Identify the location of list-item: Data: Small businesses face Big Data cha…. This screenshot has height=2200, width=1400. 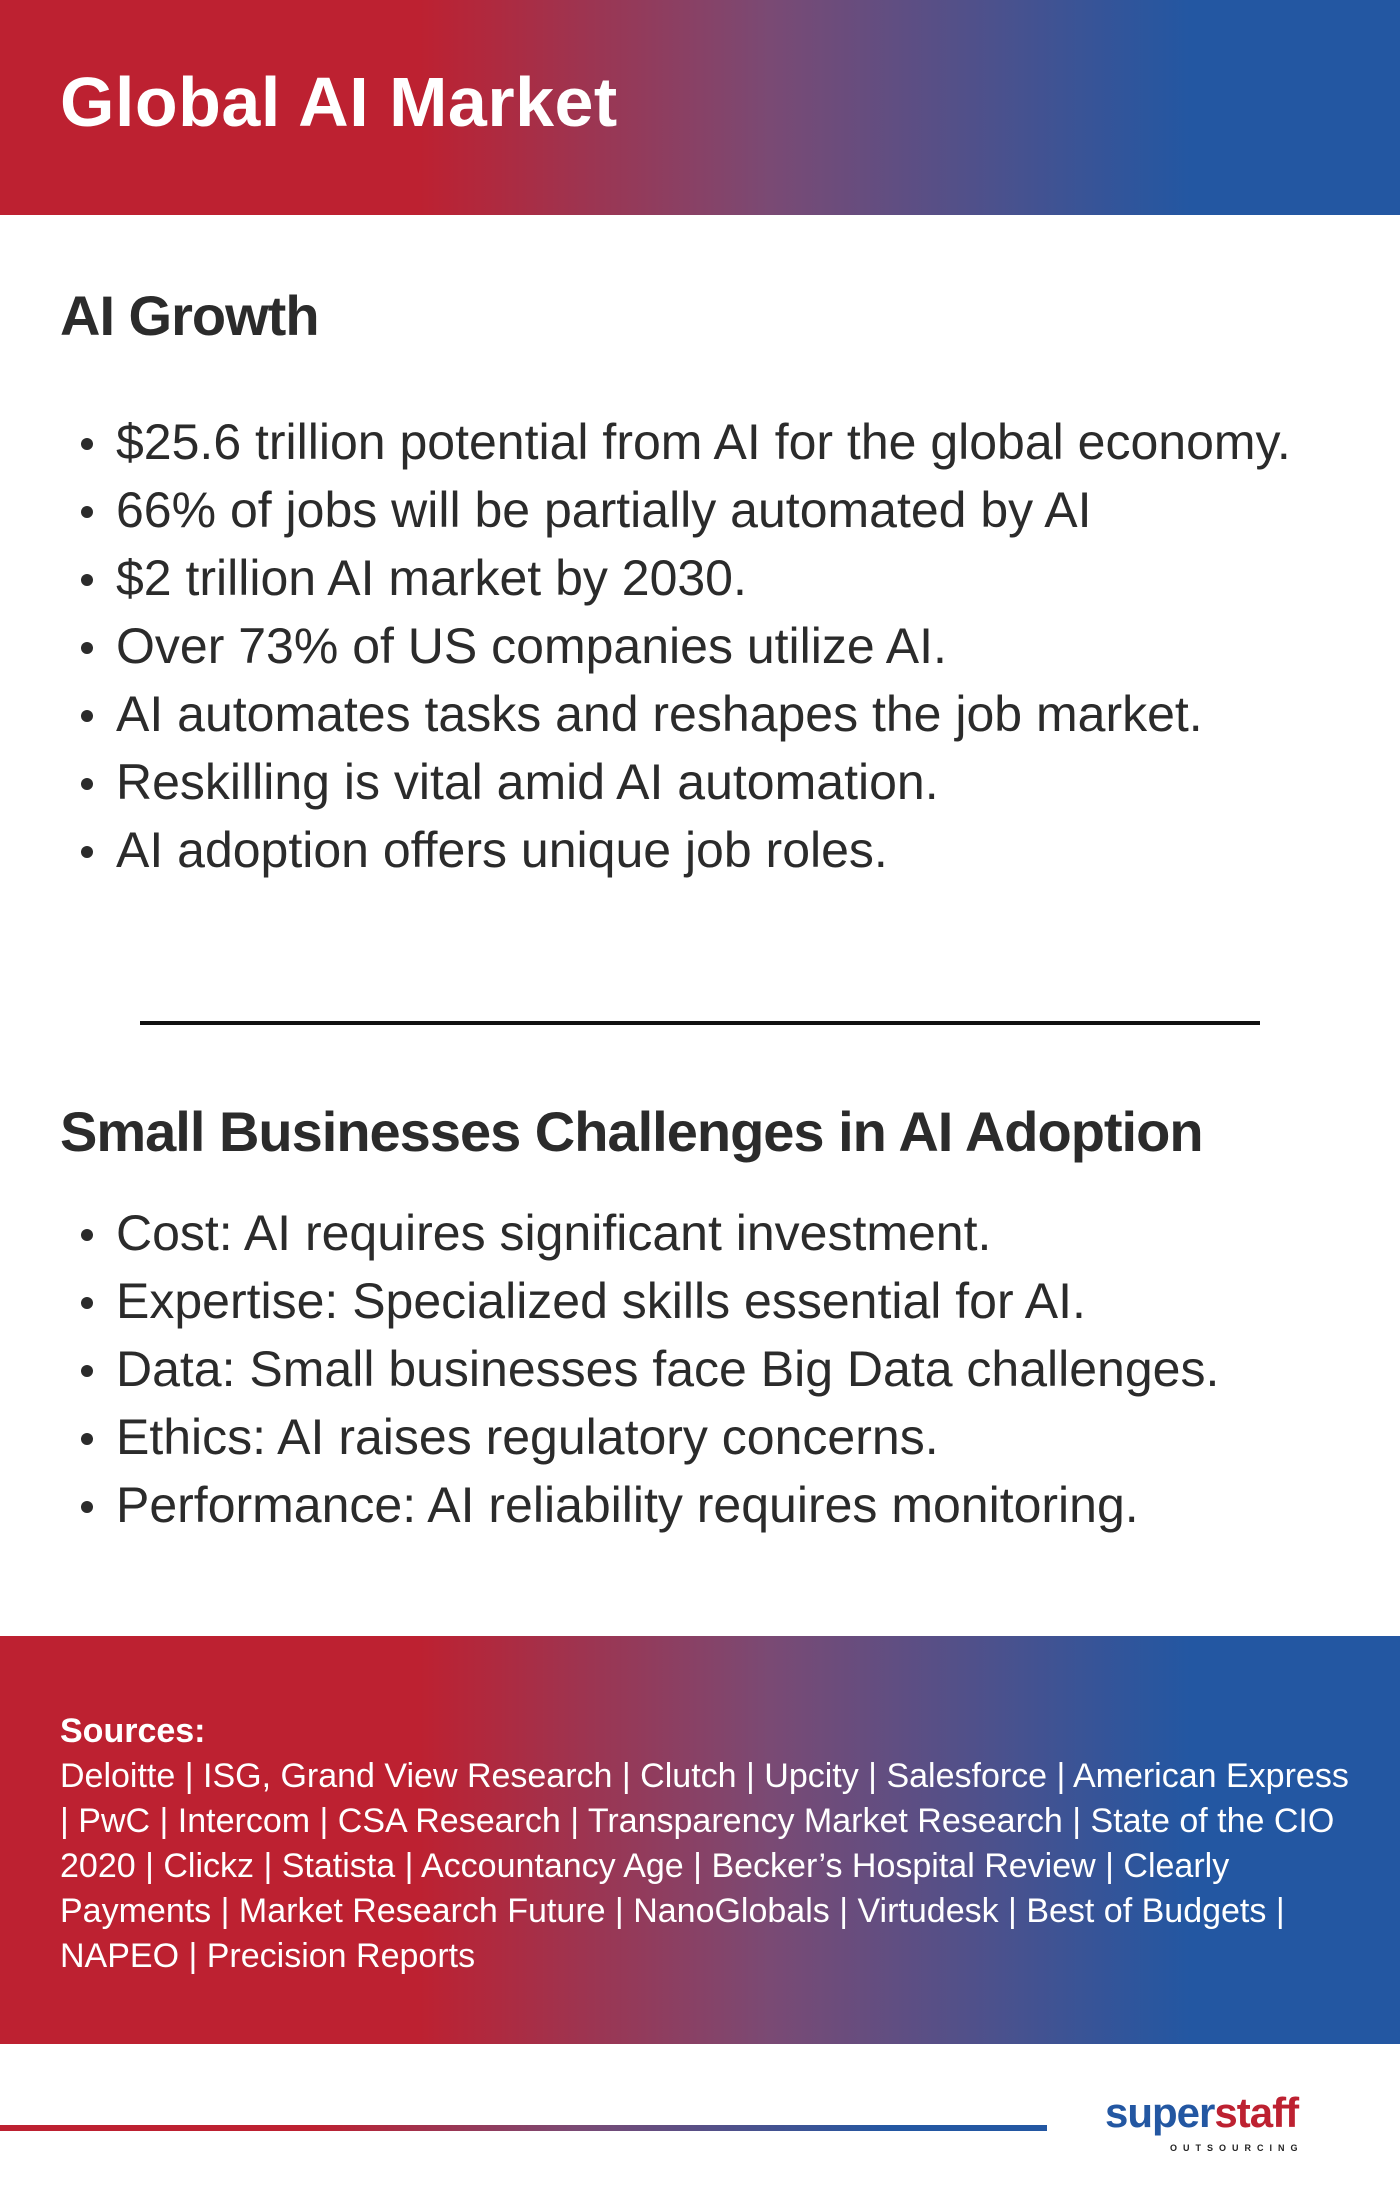
(718, 1369).